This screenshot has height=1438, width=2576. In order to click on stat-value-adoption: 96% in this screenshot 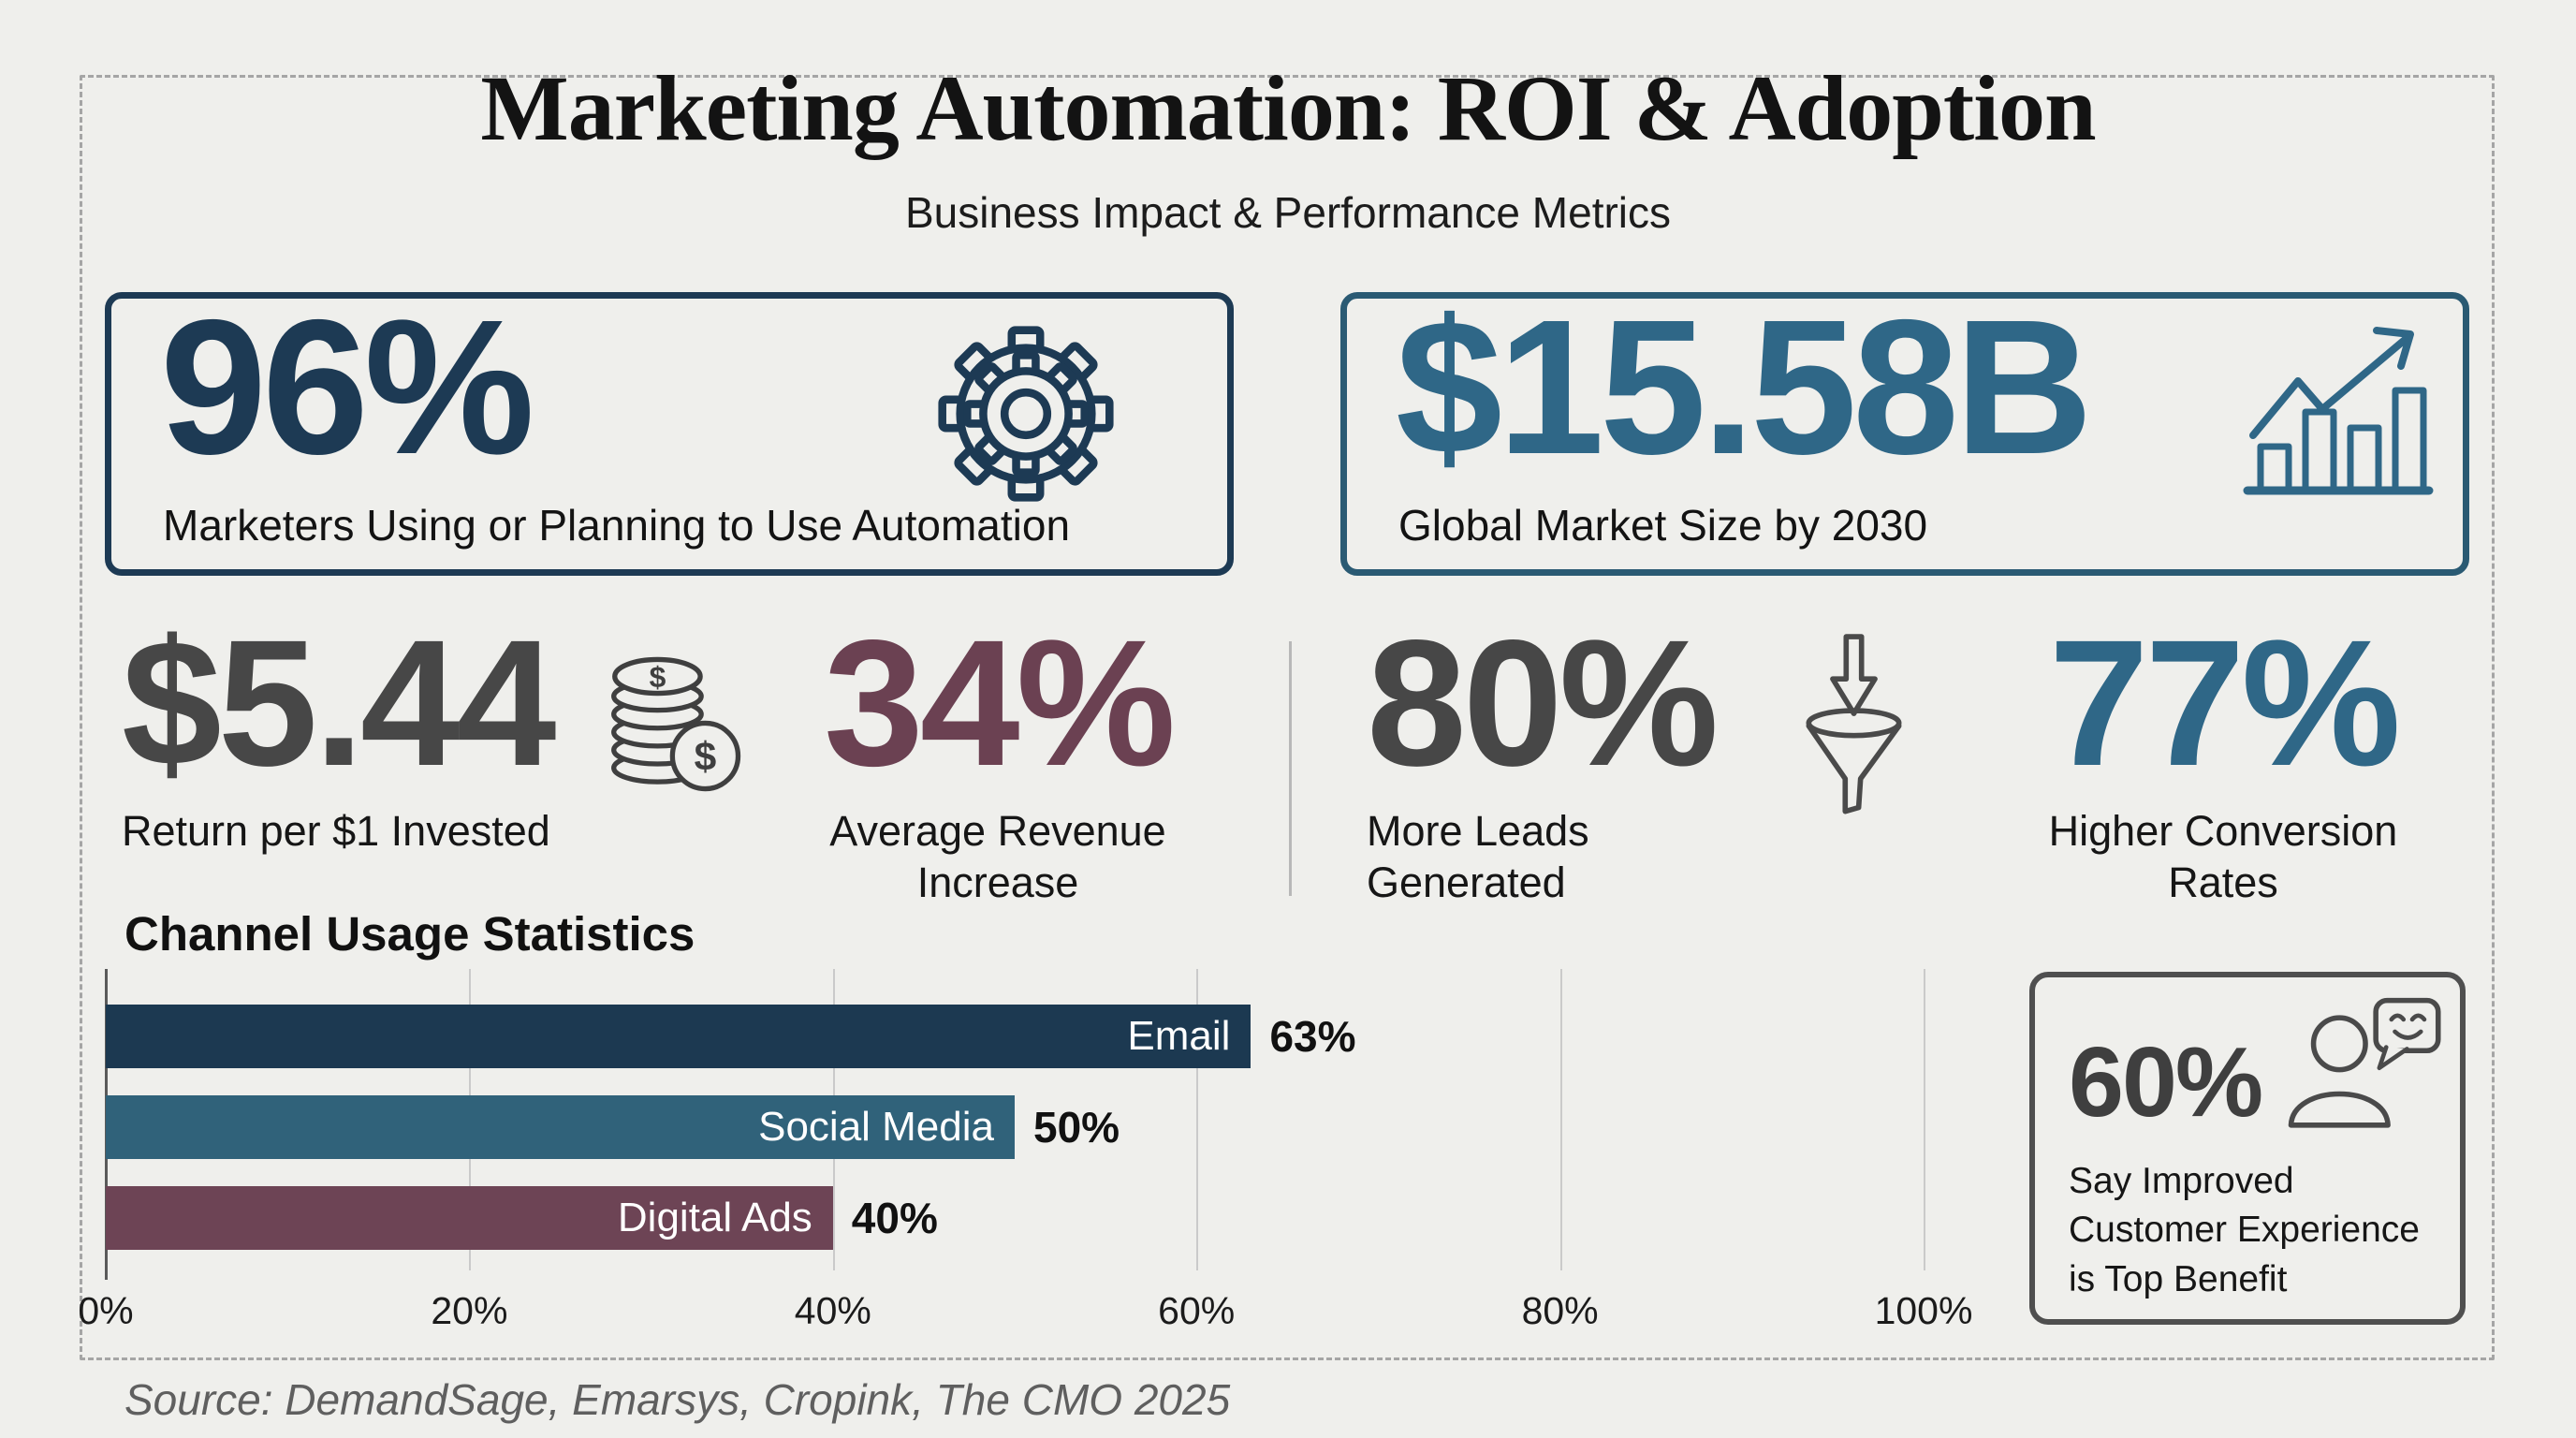, I will do `click(347, 387)`.